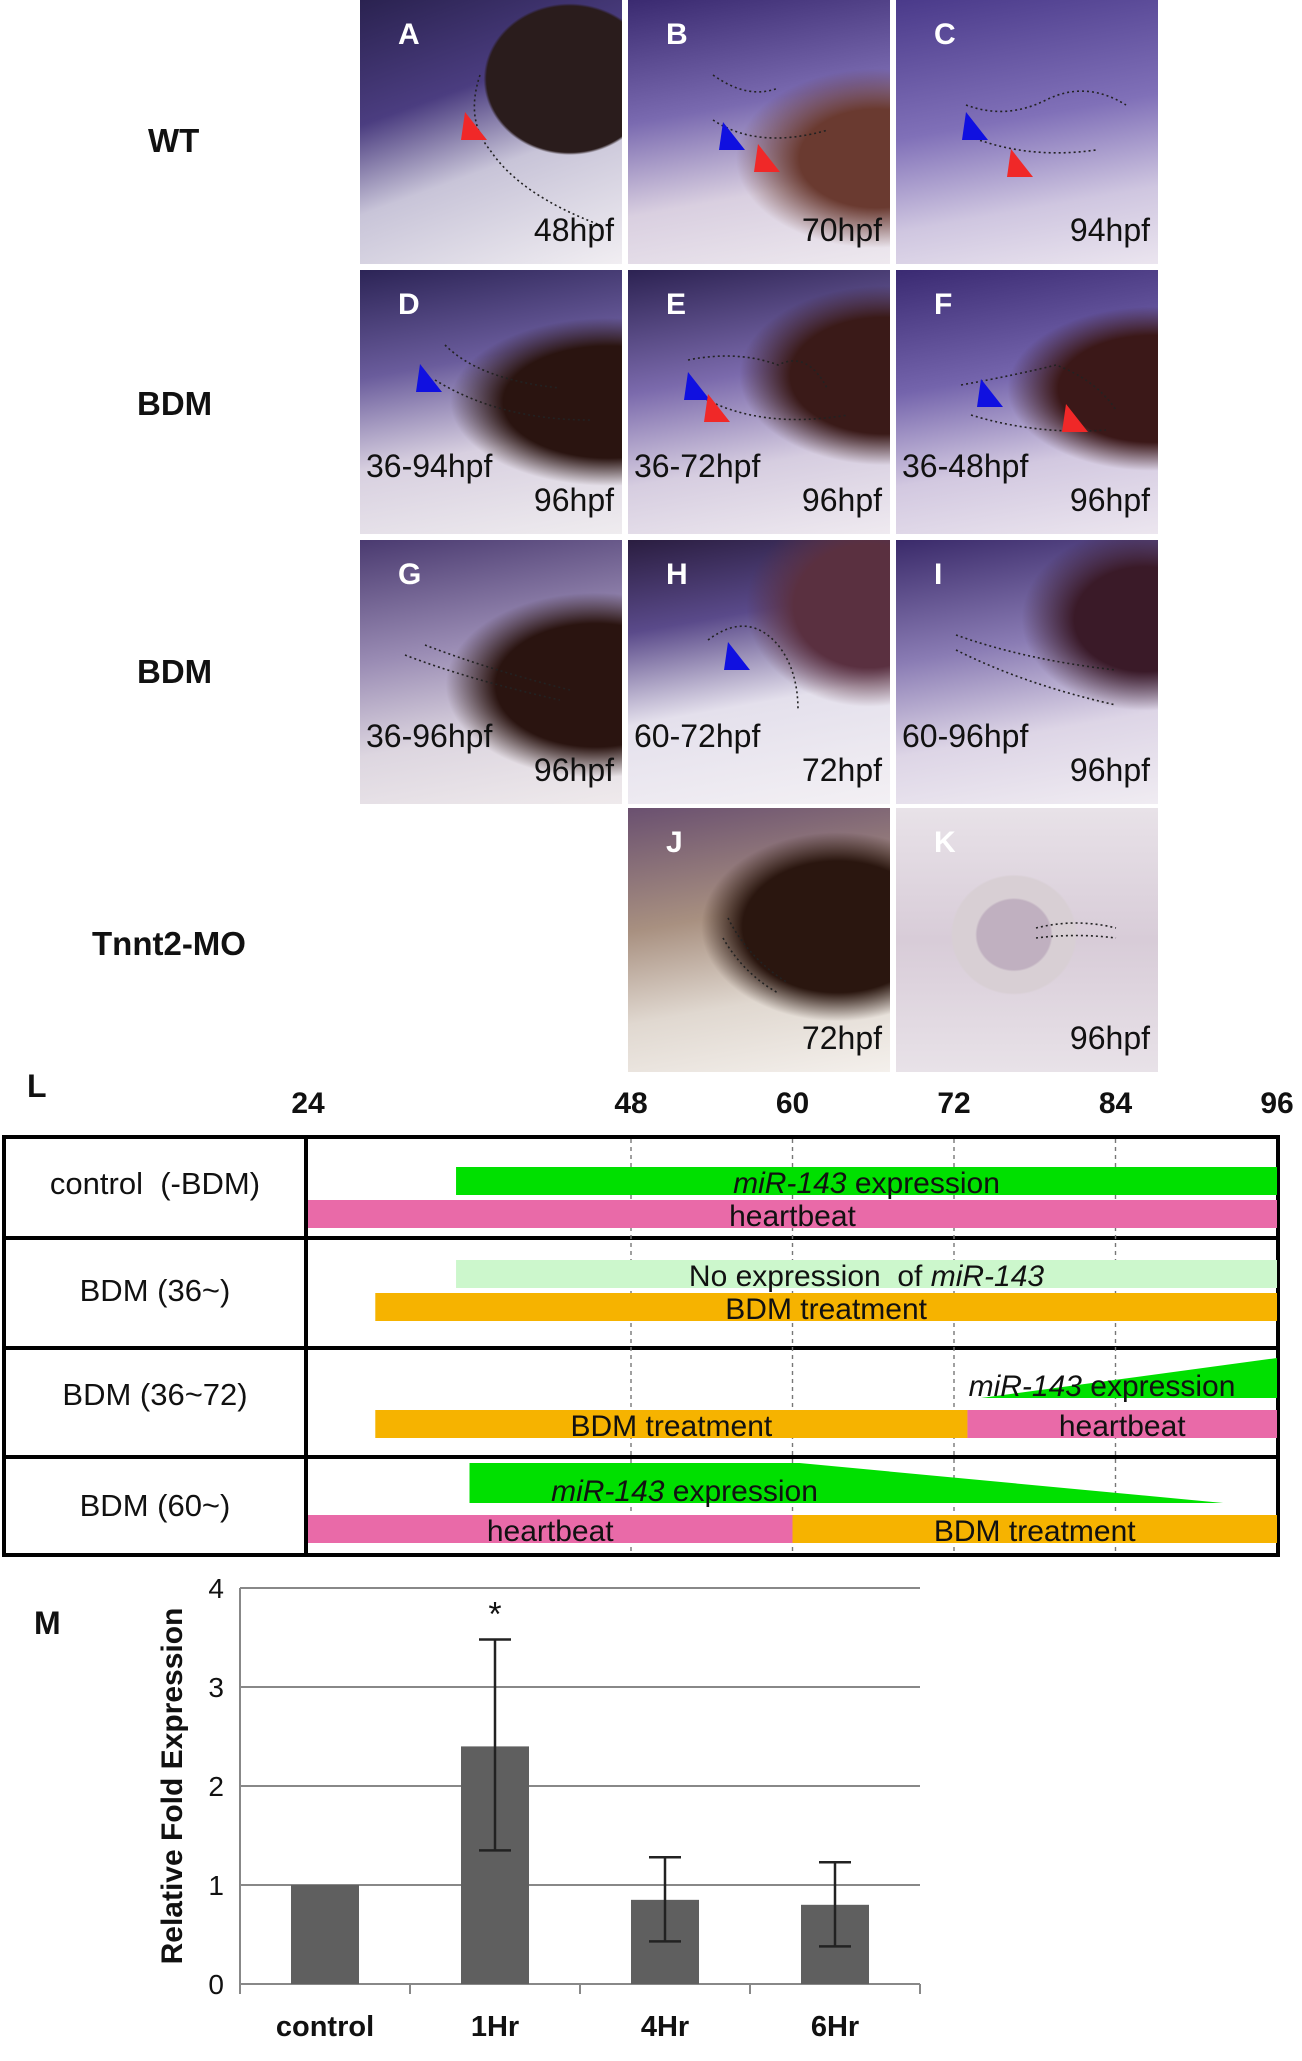  I want to click on panel-h: H 72hpf 60-72hpf, so click(759, 672).